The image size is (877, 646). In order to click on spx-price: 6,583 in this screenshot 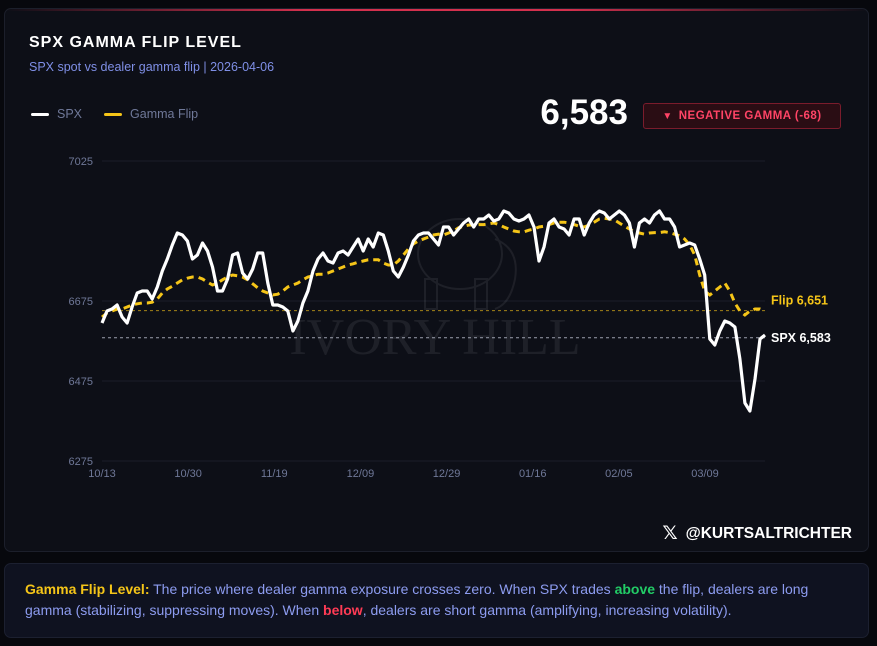, I will do `click(584, 112)`.